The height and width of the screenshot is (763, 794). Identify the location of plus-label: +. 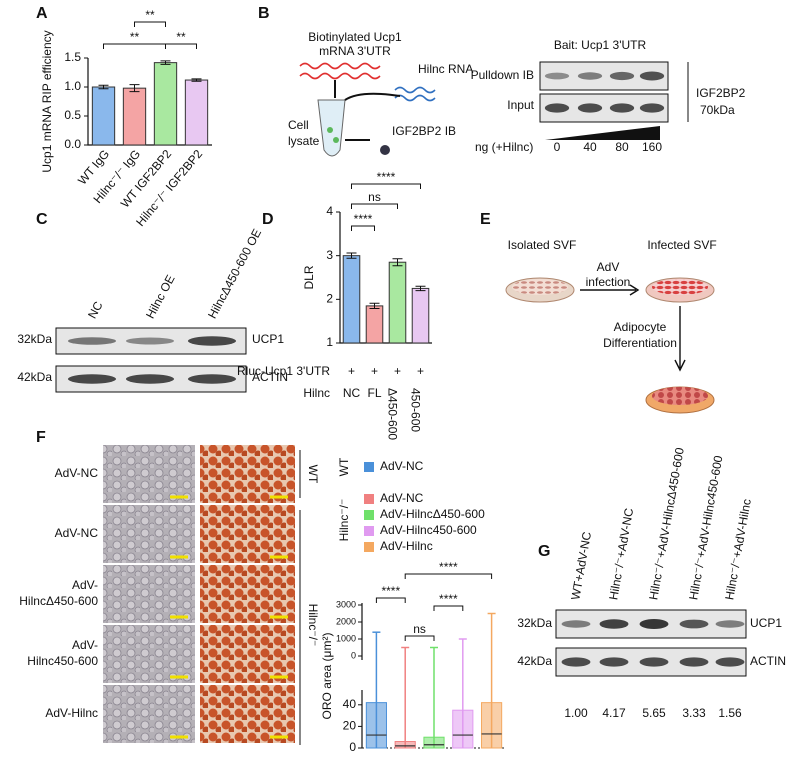
(374, 371).